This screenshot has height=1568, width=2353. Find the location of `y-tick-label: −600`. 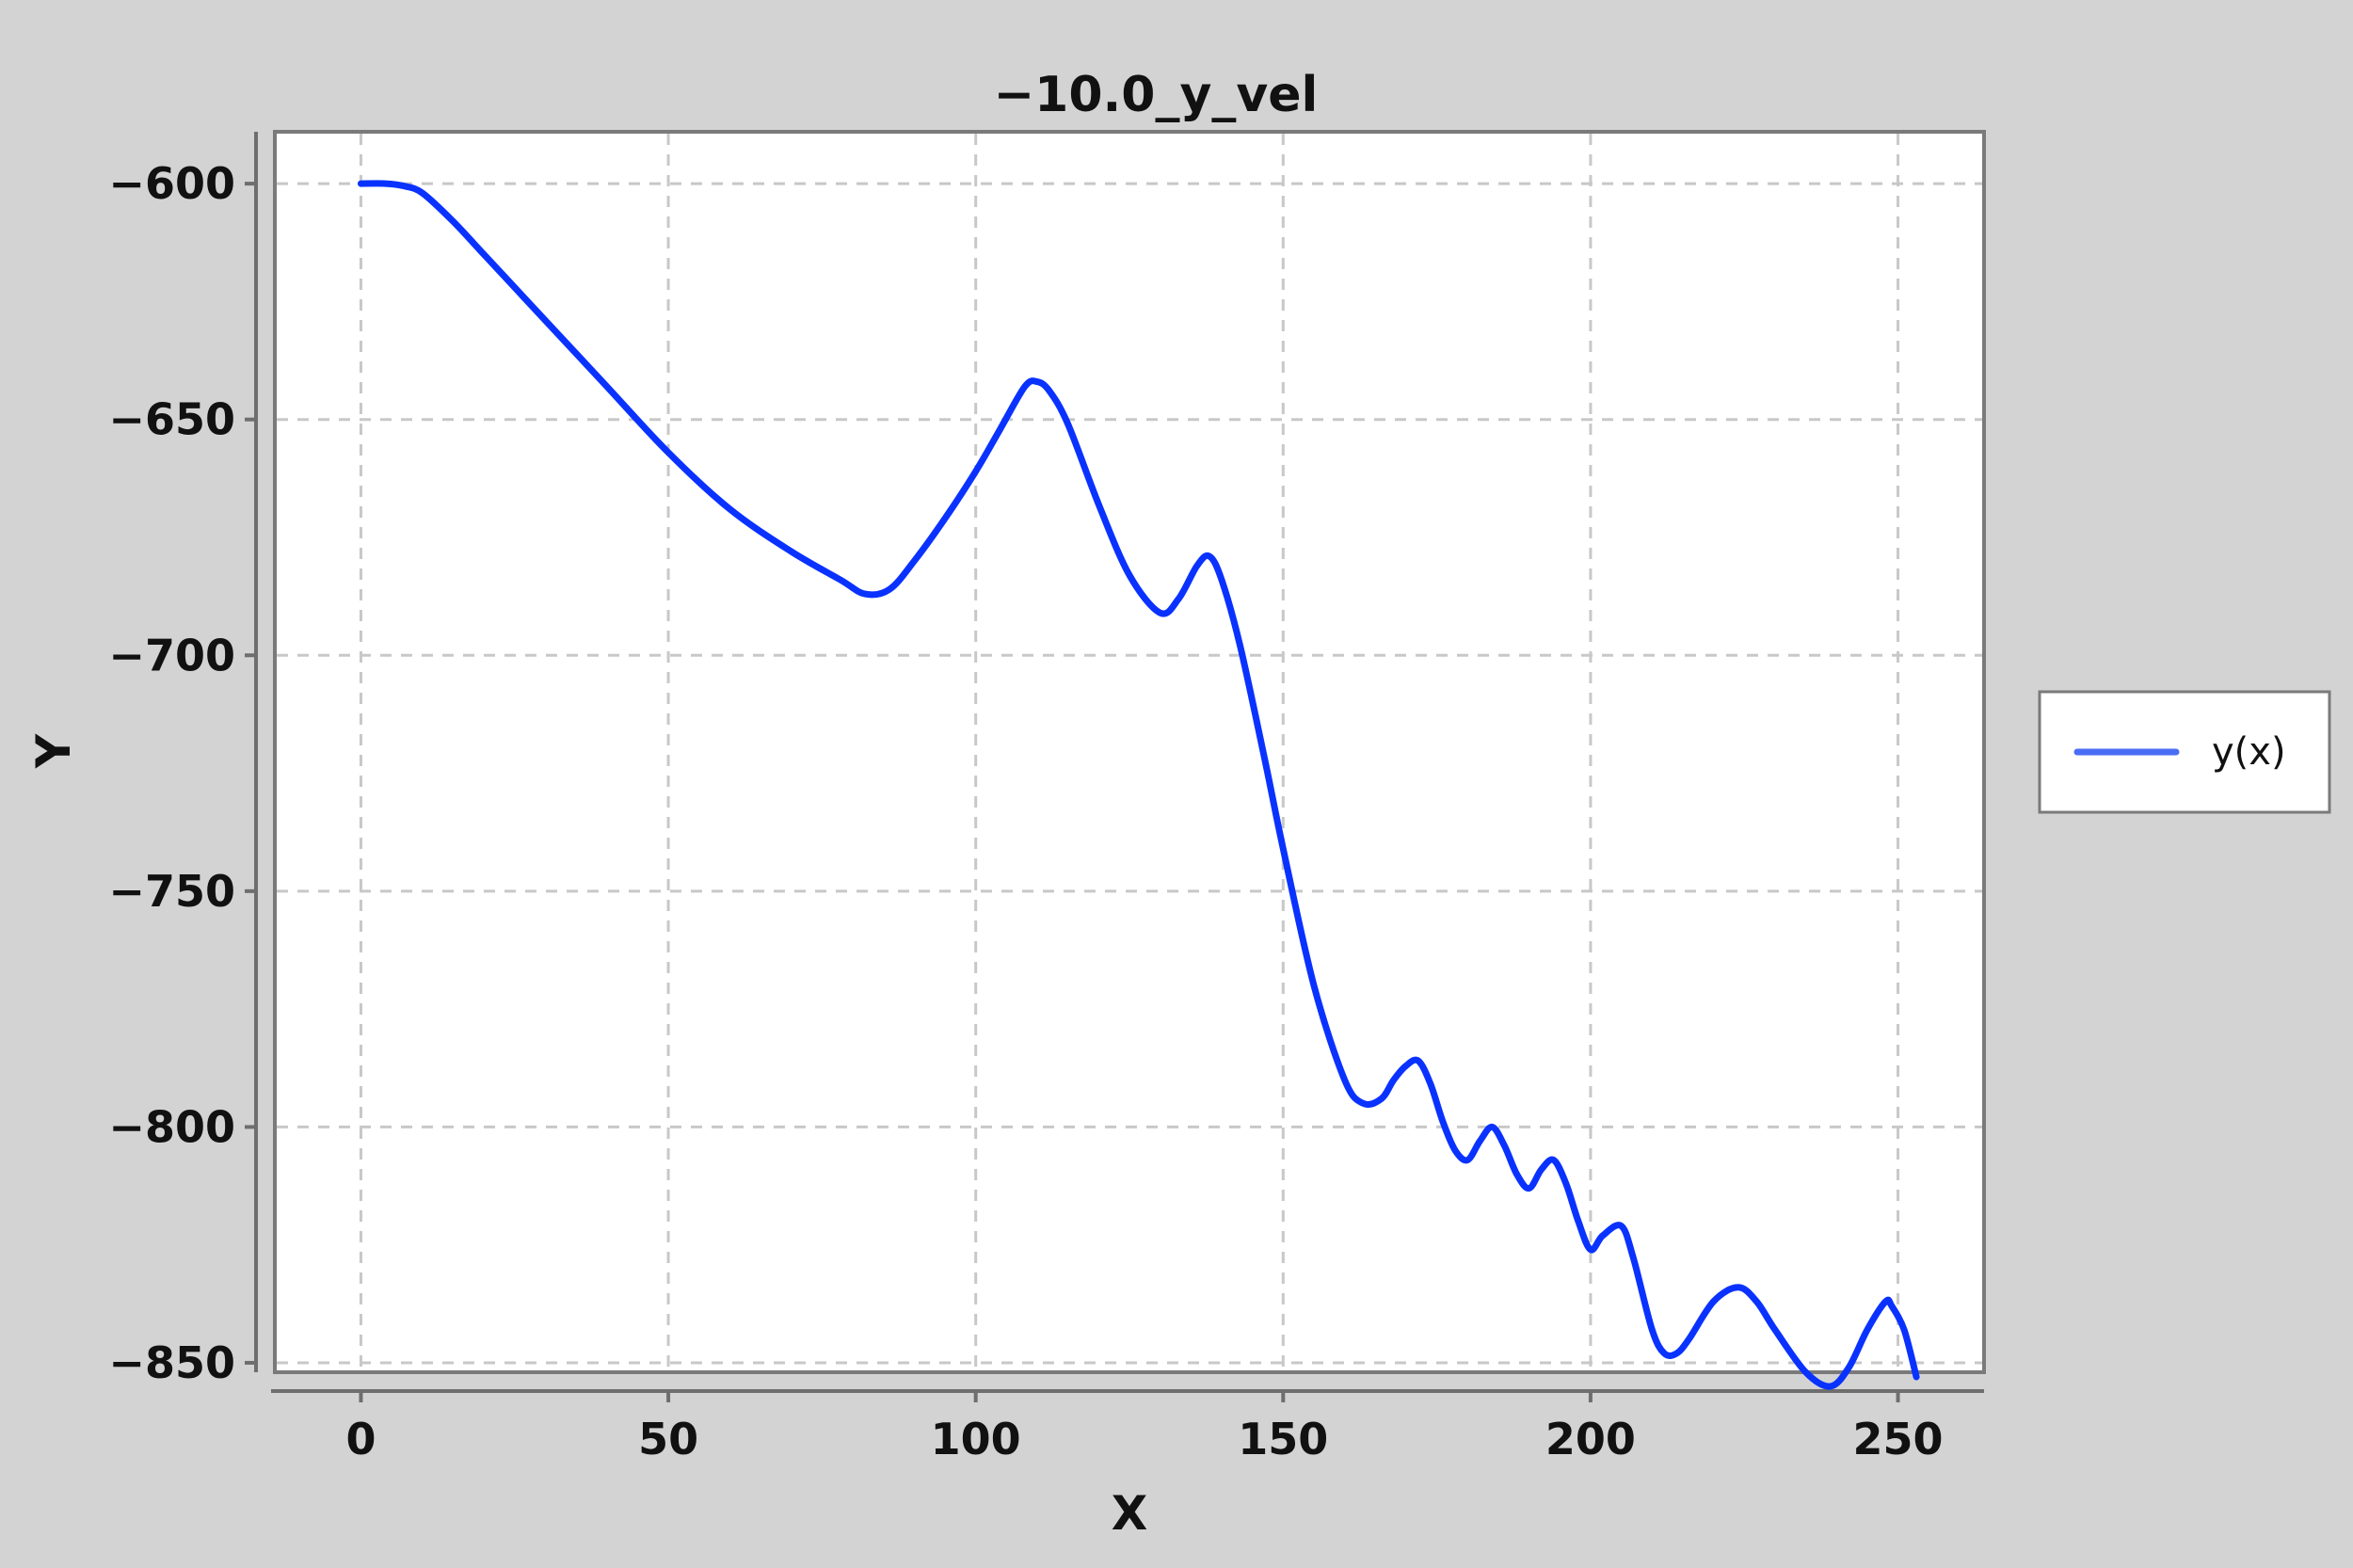

y-tick-label: −600 is located at coordinates (172, 183).